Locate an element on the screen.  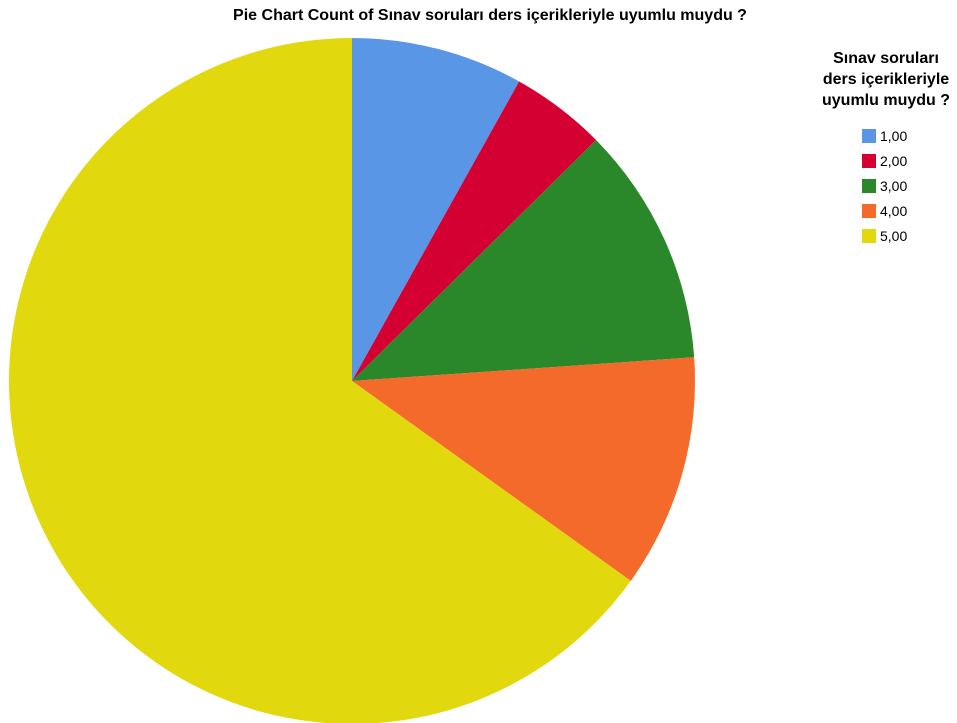
legend-item: 1,00 is located at coordinates (908, 135).